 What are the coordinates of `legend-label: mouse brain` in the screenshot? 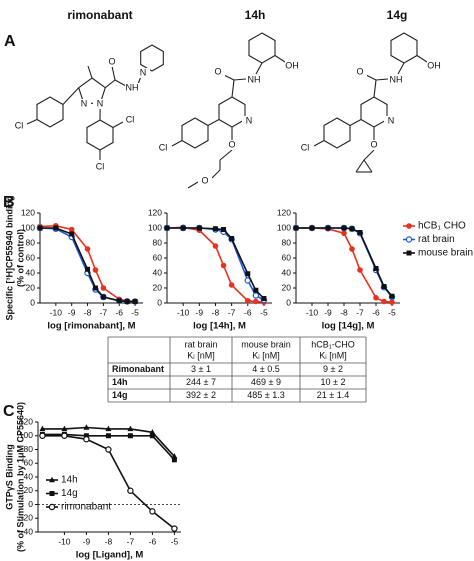 It's located at (445, 253).